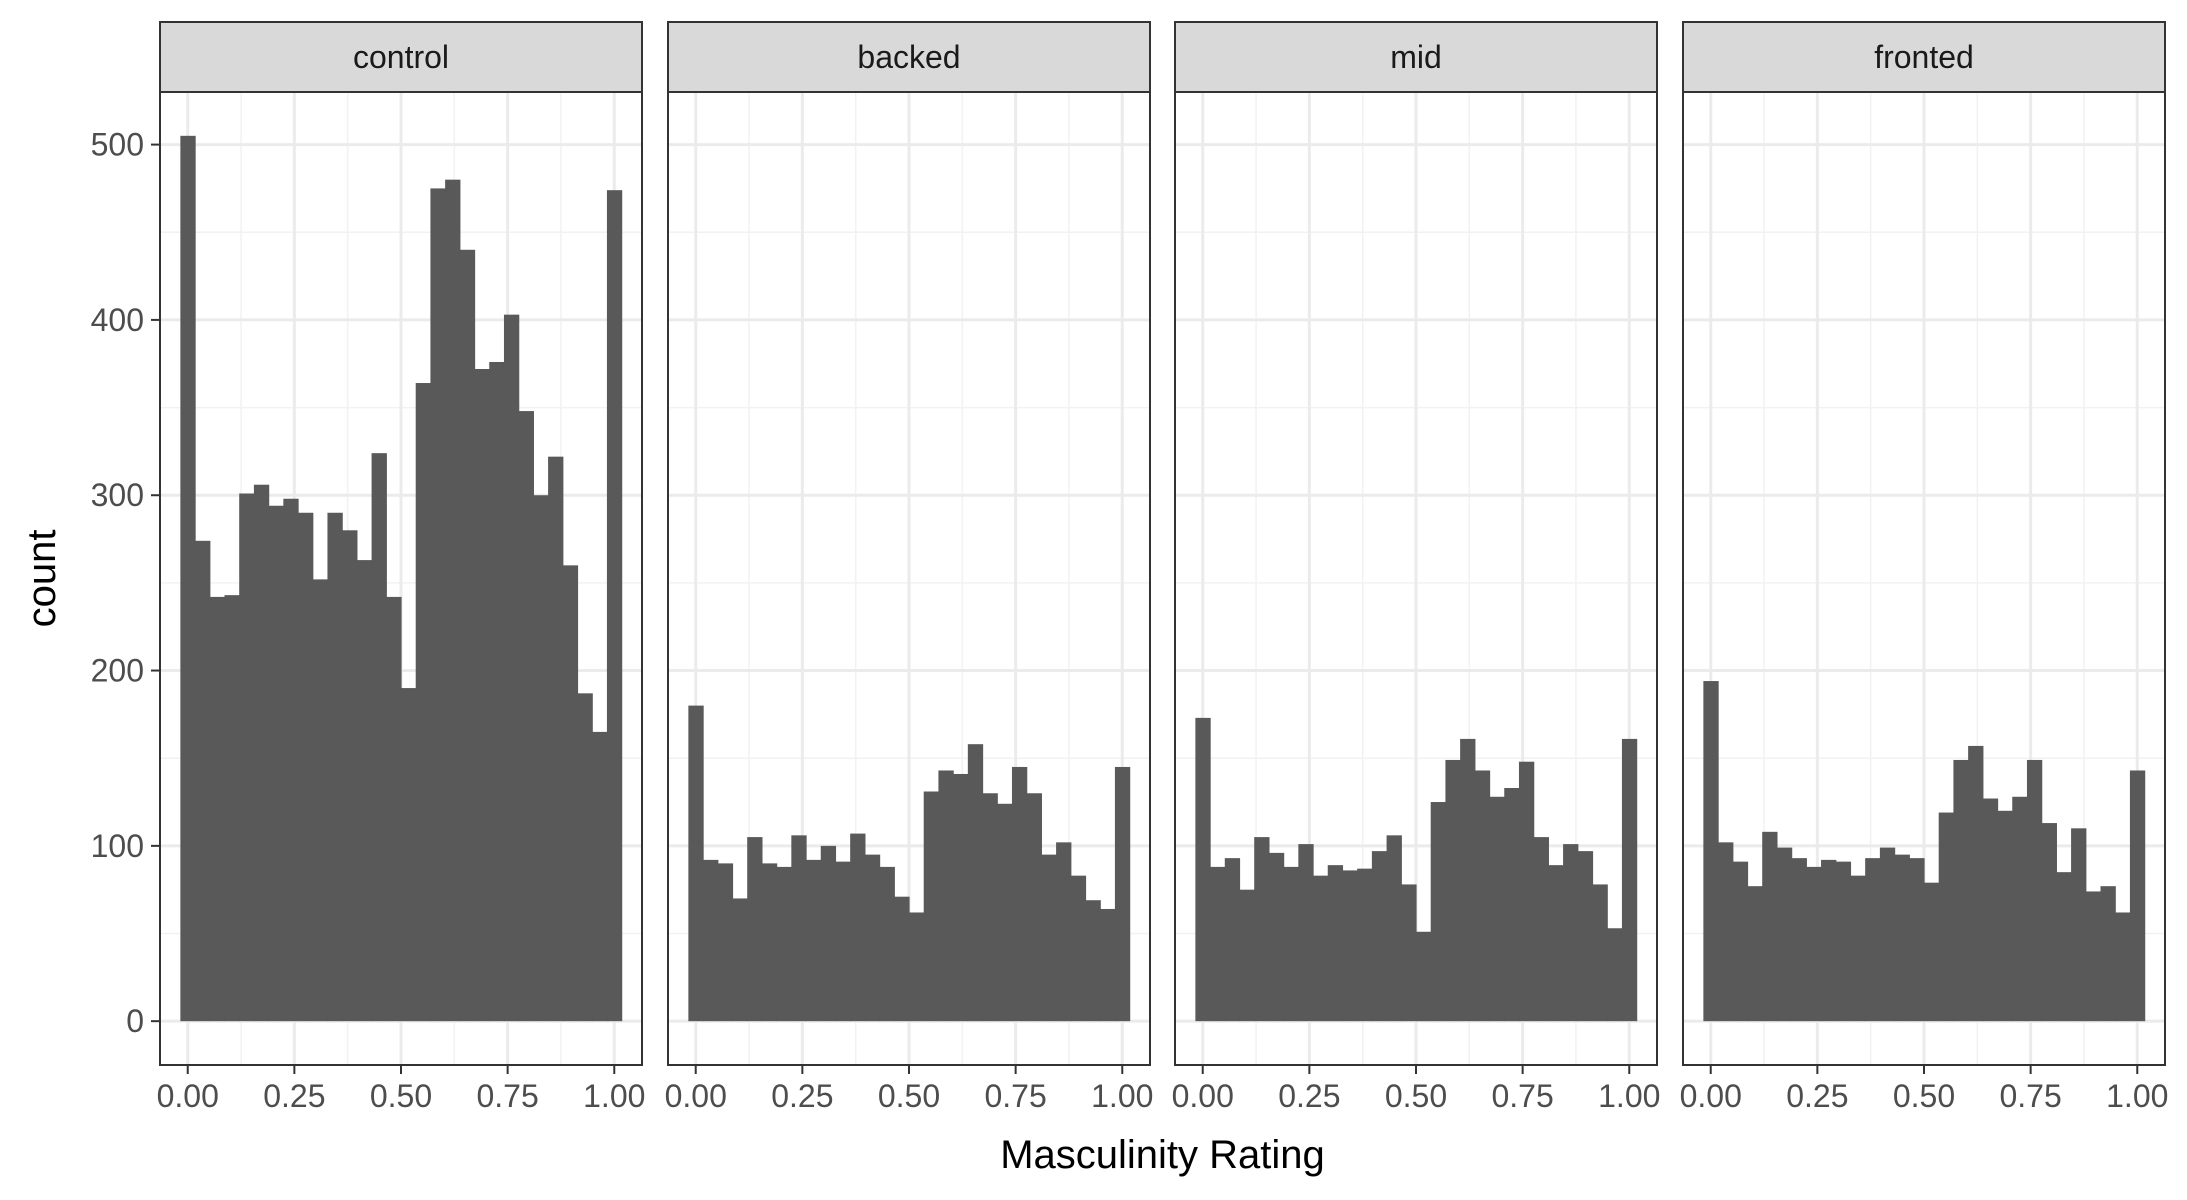 This screenshot has width=2187, height=1200. Describe the element at coordinates (117, 671) in the screenshot. I see `y-tick-label: 200` at that location.